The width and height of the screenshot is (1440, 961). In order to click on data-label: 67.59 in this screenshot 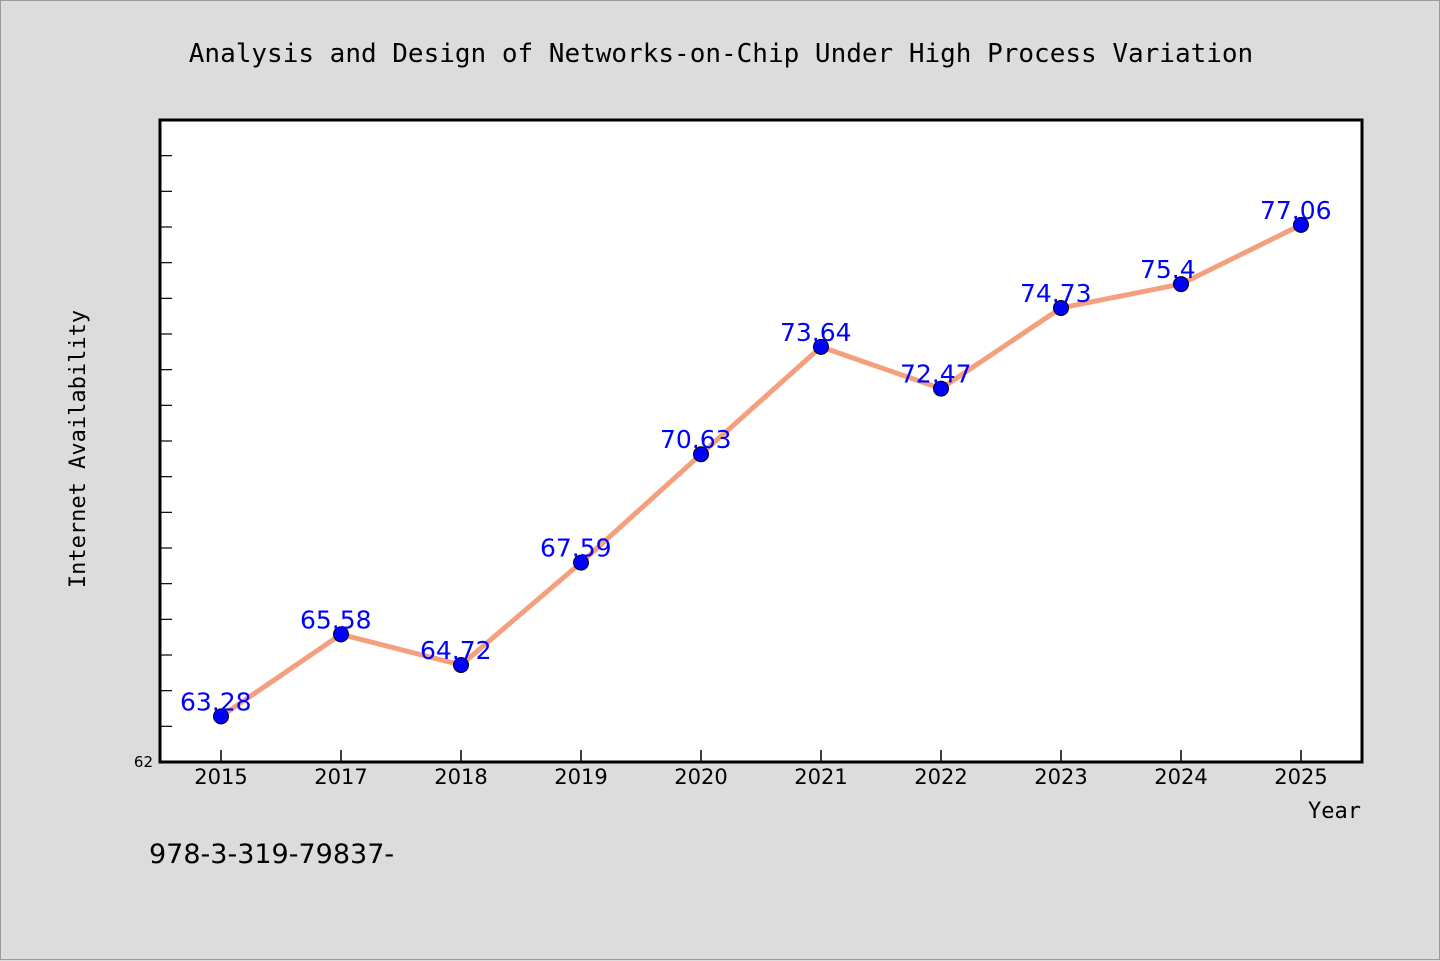, I will do `click(576, 548)`.